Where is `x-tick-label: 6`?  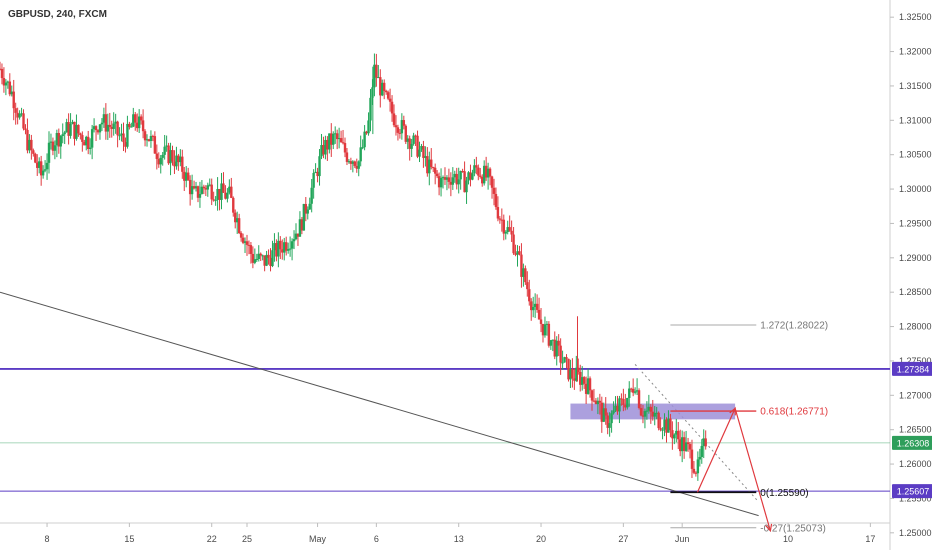
x-tick-label: 6 is located at coordinates (376, 539).